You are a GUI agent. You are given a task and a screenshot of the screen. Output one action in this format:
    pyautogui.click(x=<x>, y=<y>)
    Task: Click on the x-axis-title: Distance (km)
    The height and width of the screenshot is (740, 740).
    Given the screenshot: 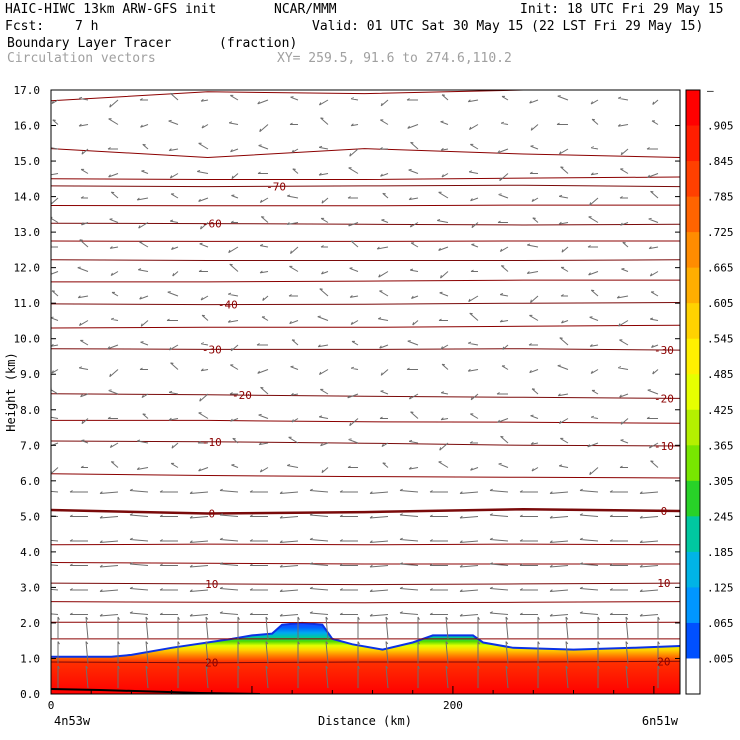 What is the action you would take?
    pyautogui.click(x=365, y=721)
    